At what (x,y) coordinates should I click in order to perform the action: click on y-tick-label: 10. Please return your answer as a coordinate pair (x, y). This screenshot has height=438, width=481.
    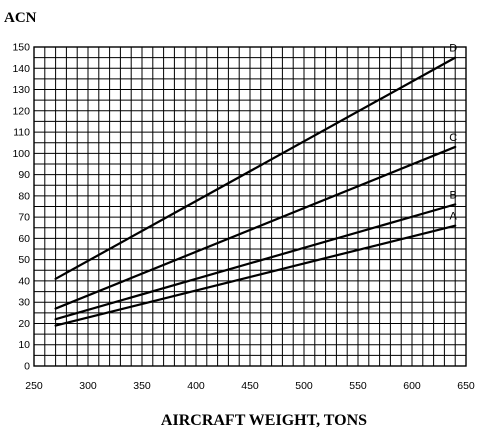
    Looking at the image, I should click on (24, 345).